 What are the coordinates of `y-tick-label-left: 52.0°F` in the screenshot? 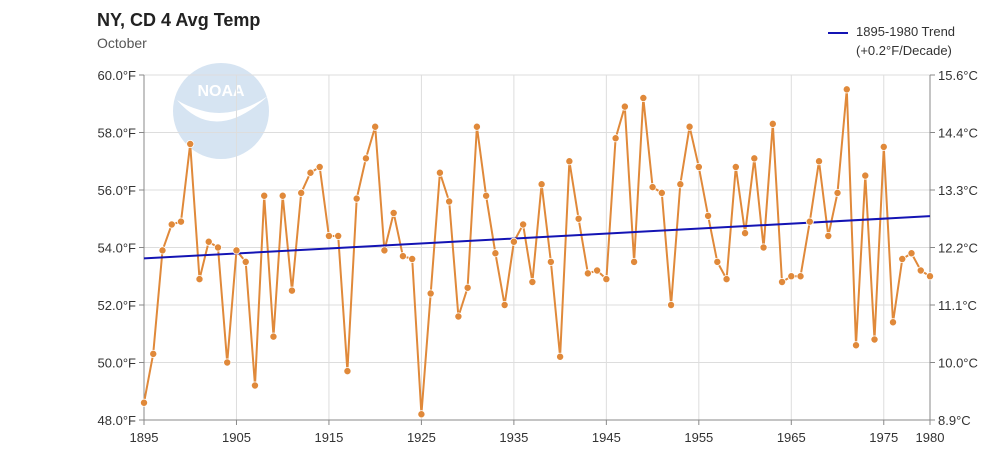 It's located at (117, 305).